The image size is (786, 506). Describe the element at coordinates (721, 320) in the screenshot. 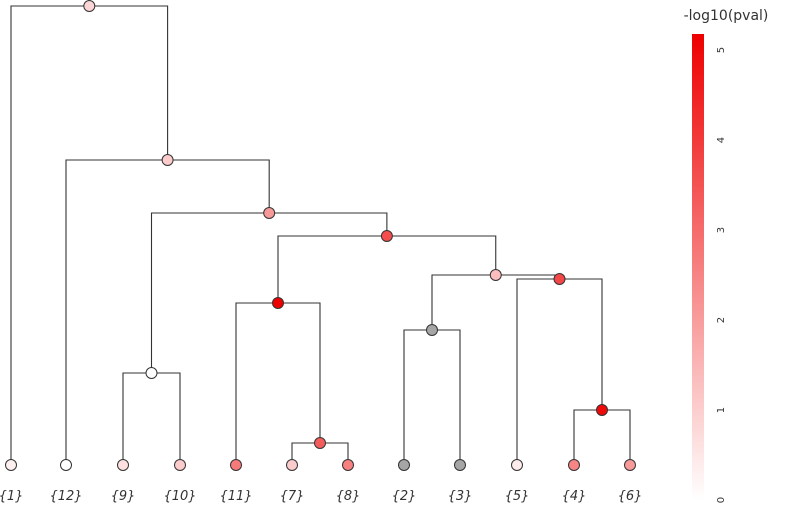

I see `legend-tick-label: 2` at that location.